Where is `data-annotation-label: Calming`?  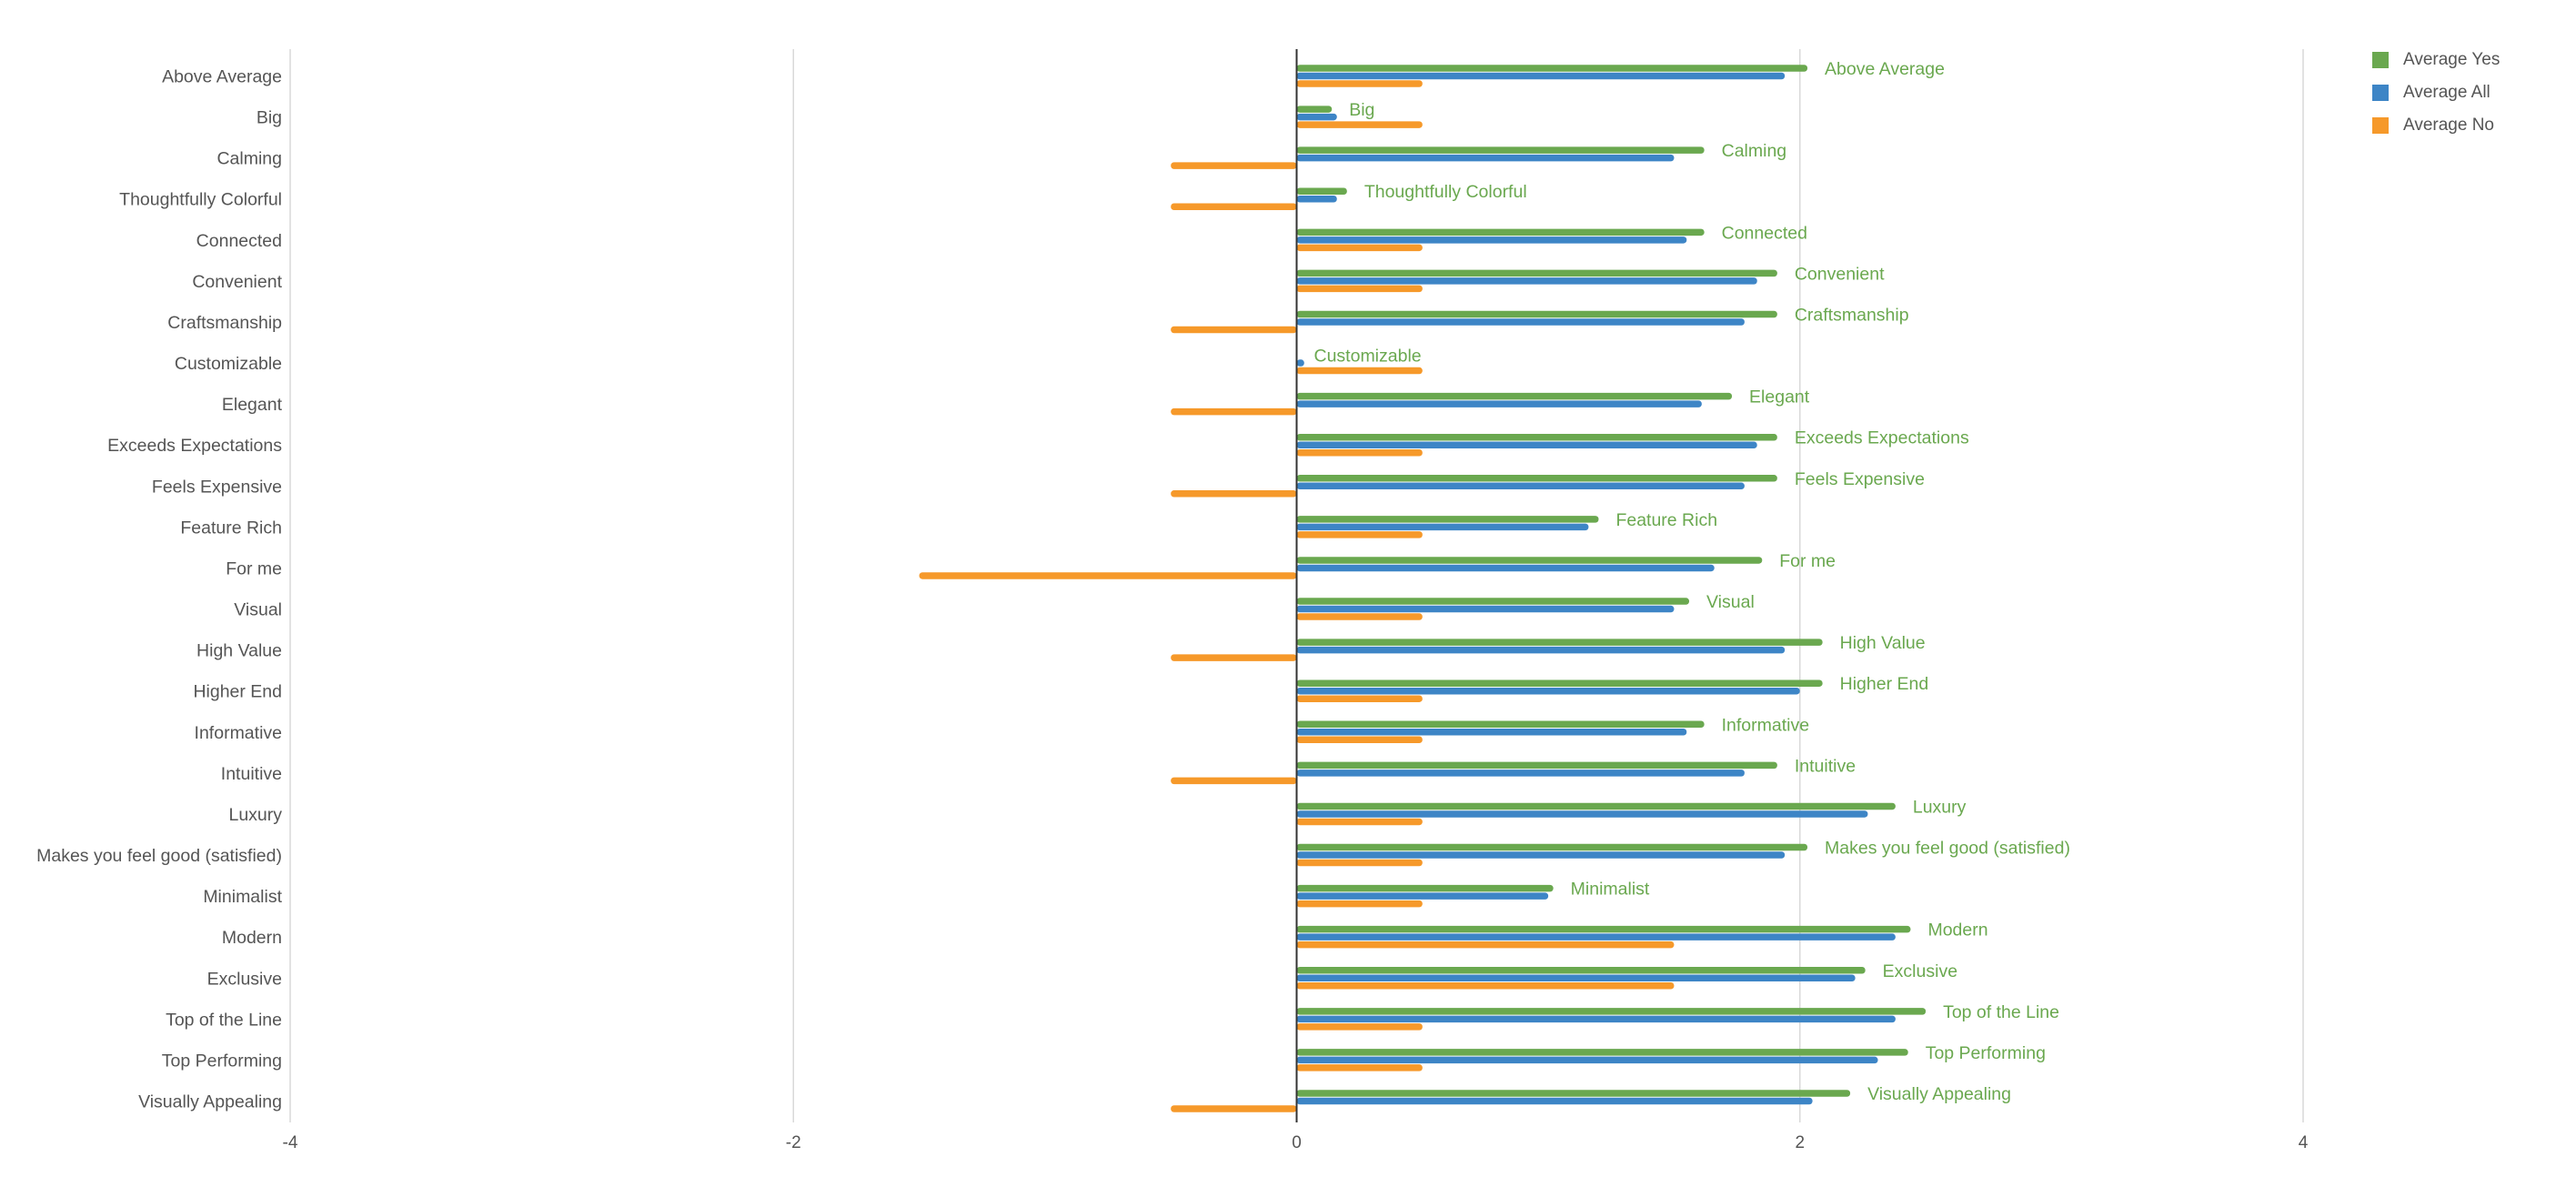
data-annotation-label: Calming is located at coordinates (1754, 151).